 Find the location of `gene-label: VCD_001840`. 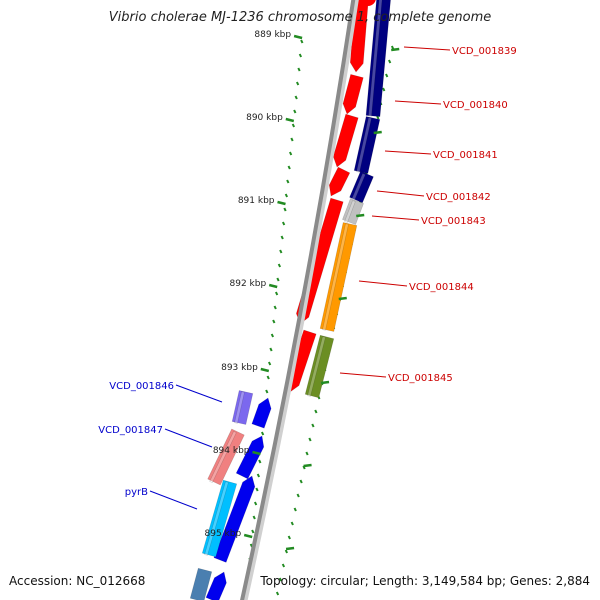

gene-label: VCD_001840 is located at coordinates (475, 105).